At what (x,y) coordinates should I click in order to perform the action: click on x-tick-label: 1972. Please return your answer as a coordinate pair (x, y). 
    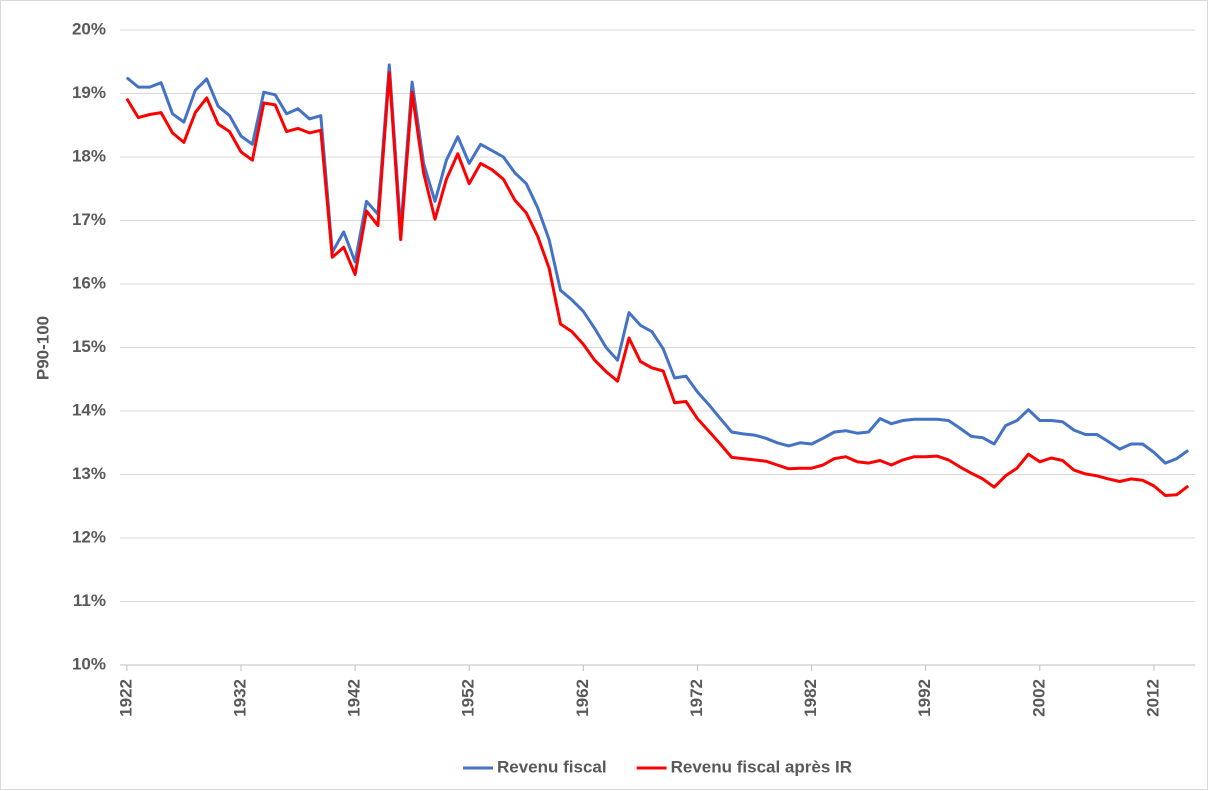
    Looking at the image, I should click on (696, 698).